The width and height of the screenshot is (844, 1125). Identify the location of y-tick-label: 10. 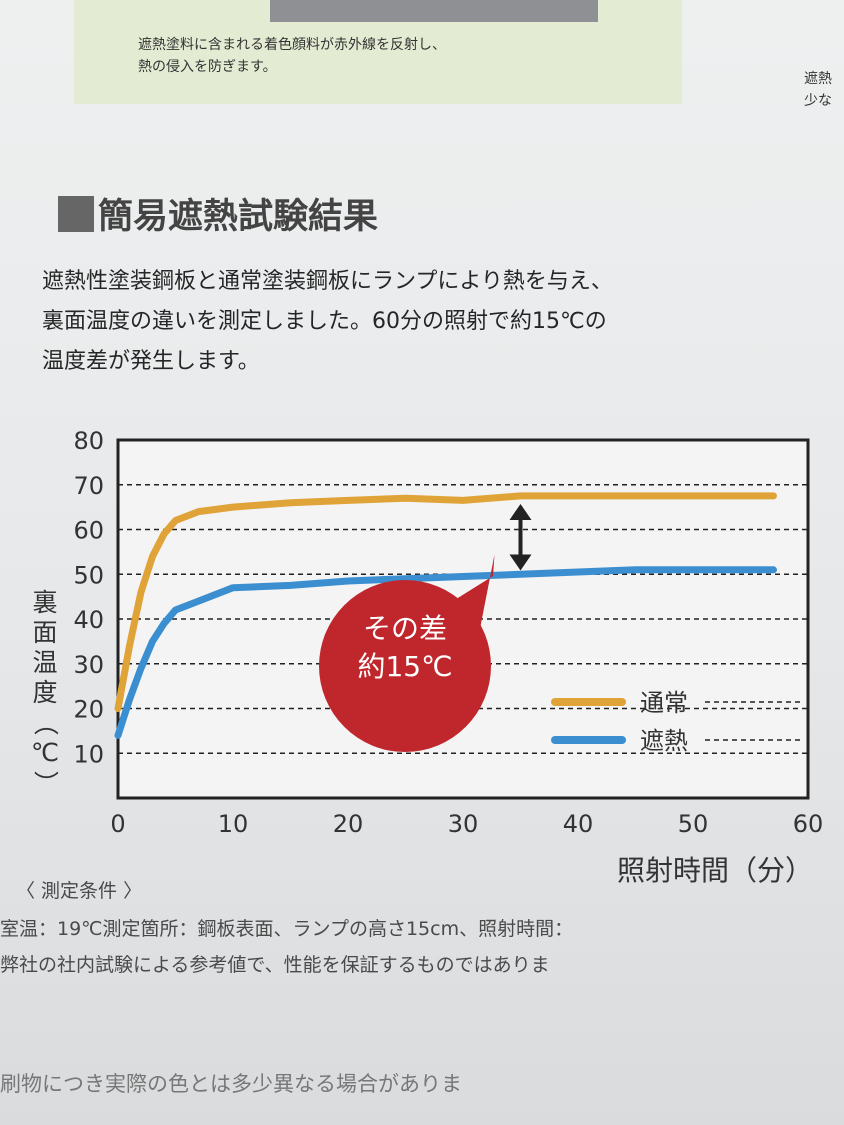
(88, 754).